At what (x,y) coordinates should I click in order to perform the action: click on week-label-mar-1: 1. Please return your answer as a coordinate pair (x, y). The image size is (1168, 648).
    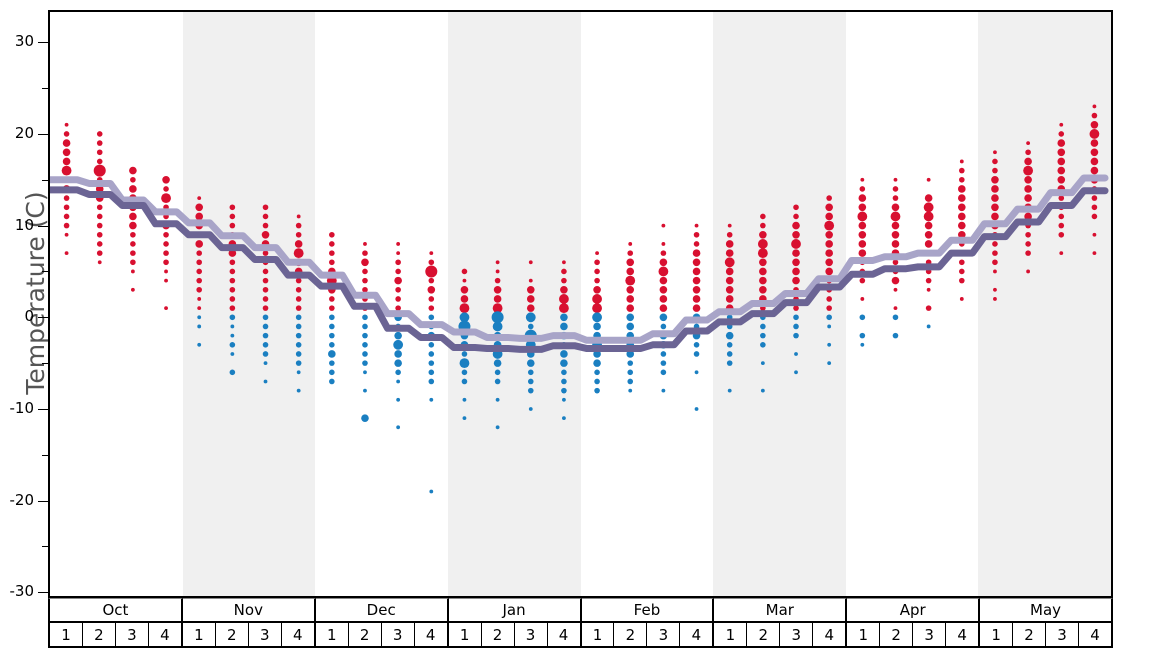
    Looking at the image, I should click on (731, 635).